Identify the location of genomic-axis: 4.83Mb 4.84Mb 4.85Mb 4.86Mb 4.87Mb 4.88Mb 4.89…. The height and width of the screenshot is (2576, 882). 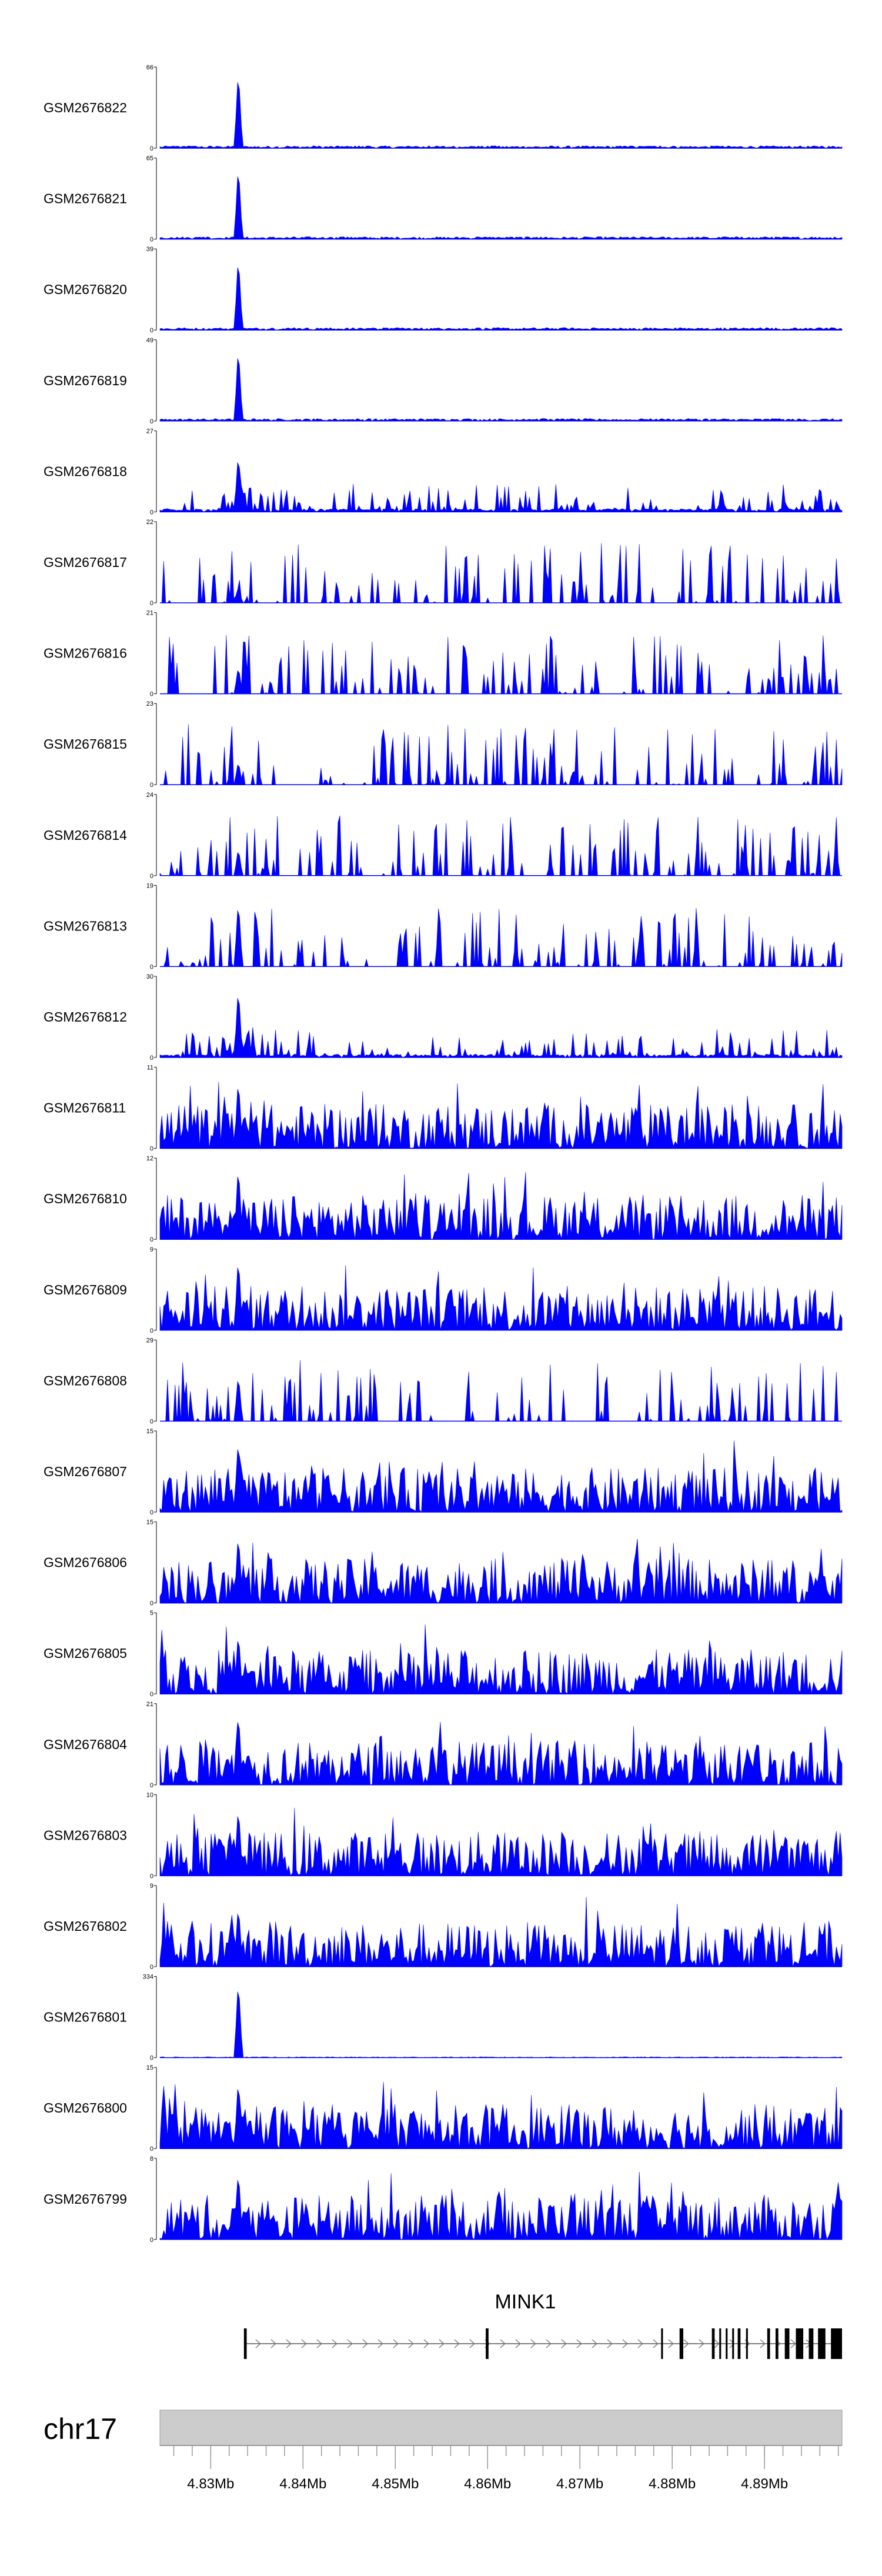
(501, 2468).